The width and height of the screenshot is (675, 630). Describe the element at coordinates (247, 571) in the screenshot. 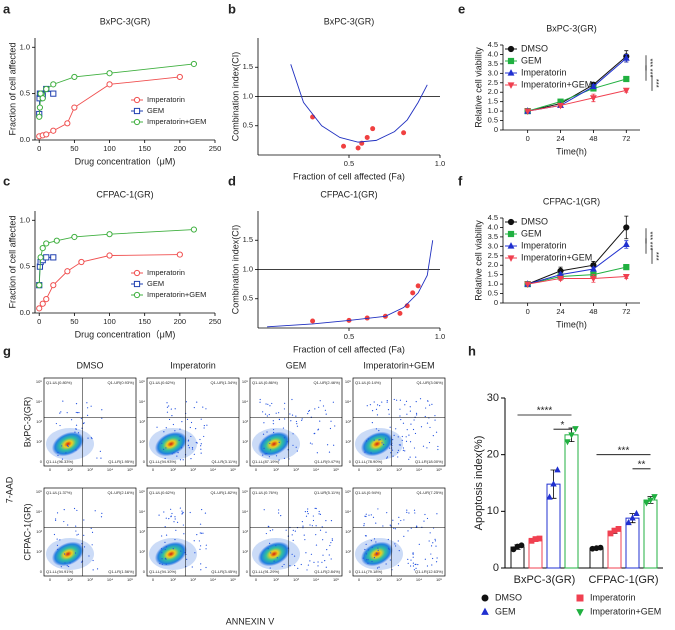

I see `y-tick-label: 0` at that location.